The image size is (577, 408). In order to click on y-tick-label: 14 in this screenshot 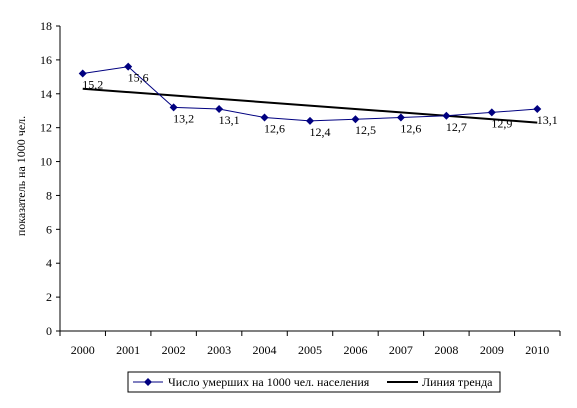, I will do `click(46, 94)`.